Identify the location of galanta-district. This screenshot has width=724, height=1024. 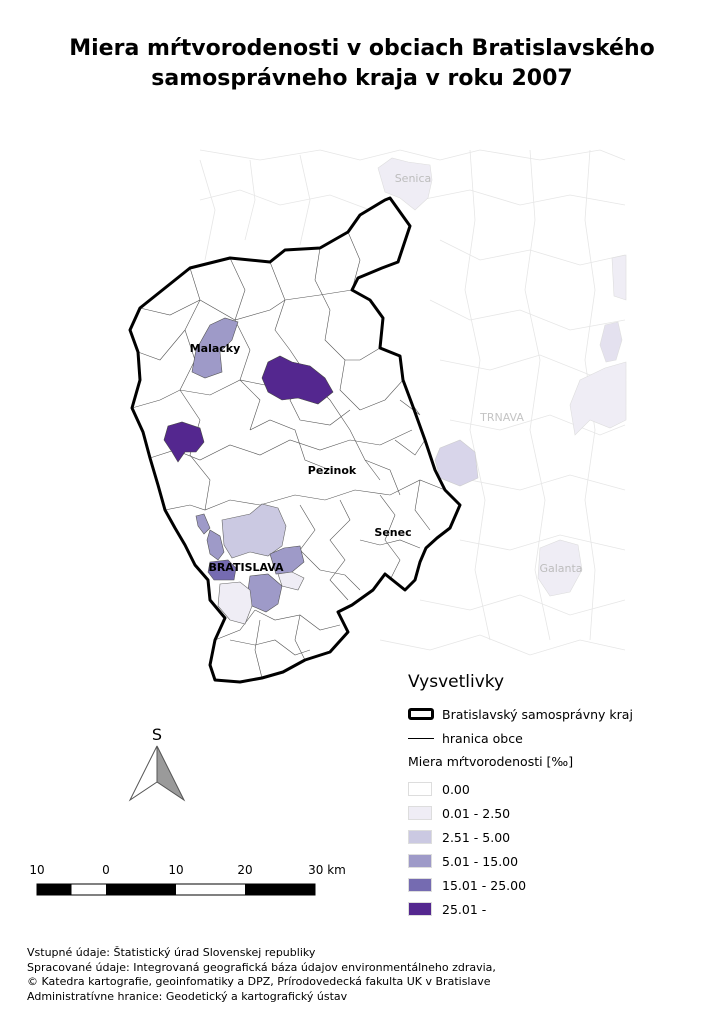
(560, 568).